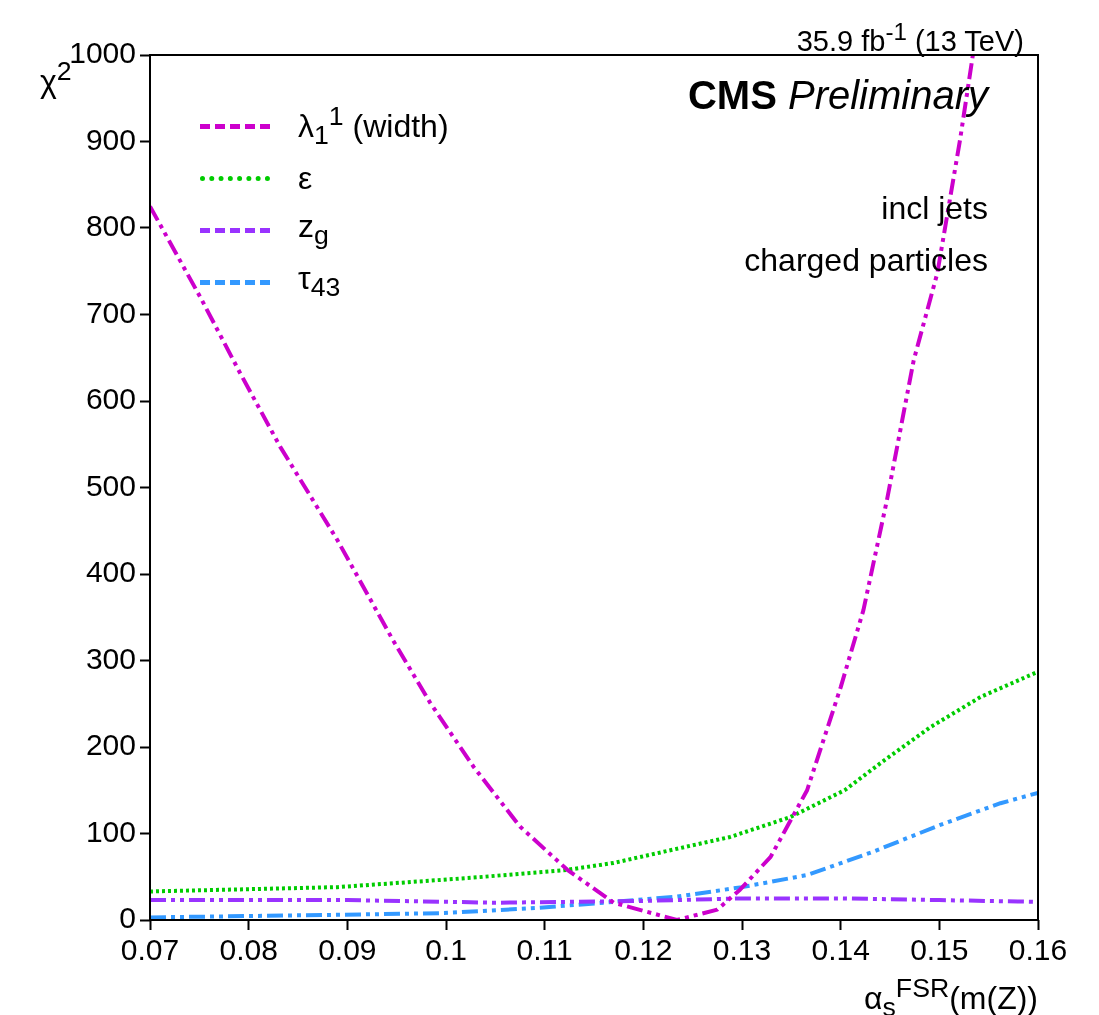 The height and width of the screenshot is (1015, 1099). Describe the element at coordinates (643, 950) in the screenshot. I see `x-tick-label: 0.12` at that location.